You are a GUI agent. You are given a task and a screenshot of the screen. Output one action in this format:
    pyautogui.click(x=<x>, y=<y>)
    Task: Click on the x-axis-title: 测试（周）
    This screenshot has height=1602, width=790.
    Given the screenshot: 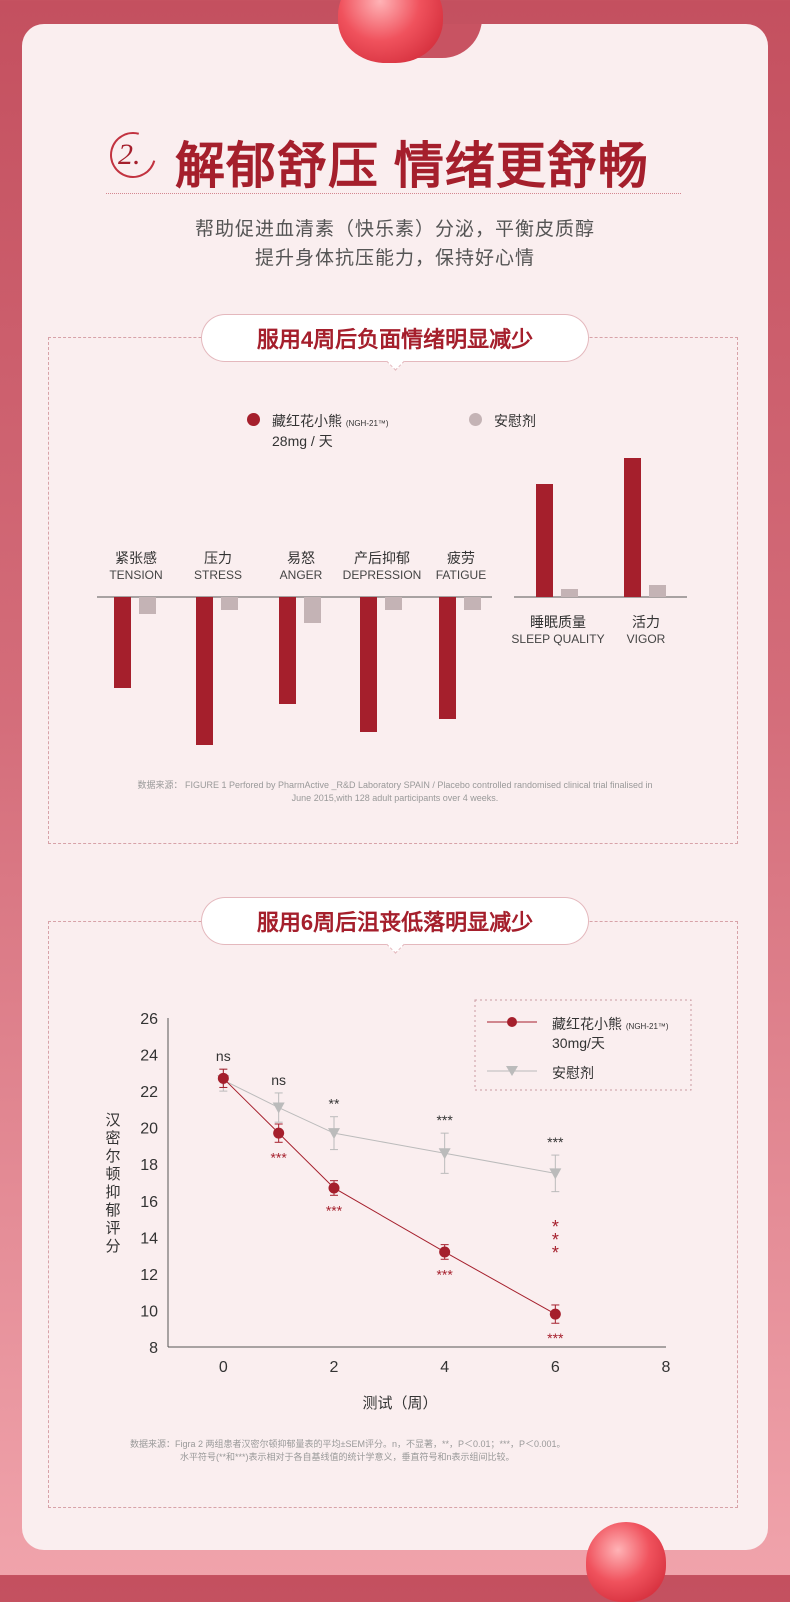 What is the action you would take?
    pyautogui.click(x=400, y=1403)
    